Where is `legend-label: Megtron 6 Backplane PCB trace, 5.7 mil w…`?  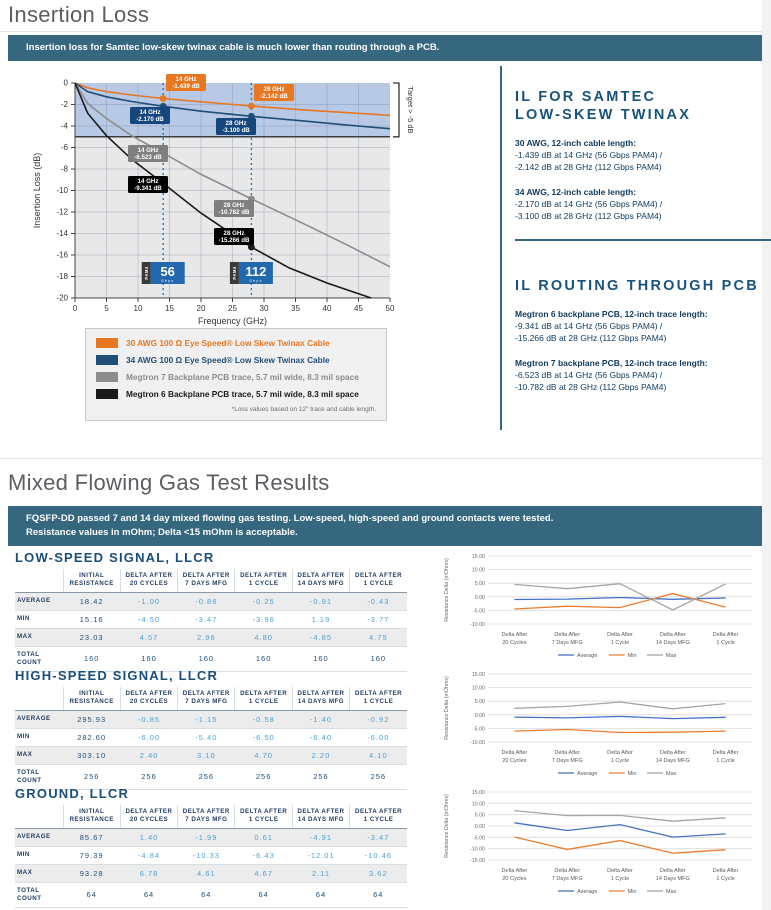
legend-label: Megtron 6 Backplane PCB trace, 5.7 mil w… is located at coordinates (242, 394).